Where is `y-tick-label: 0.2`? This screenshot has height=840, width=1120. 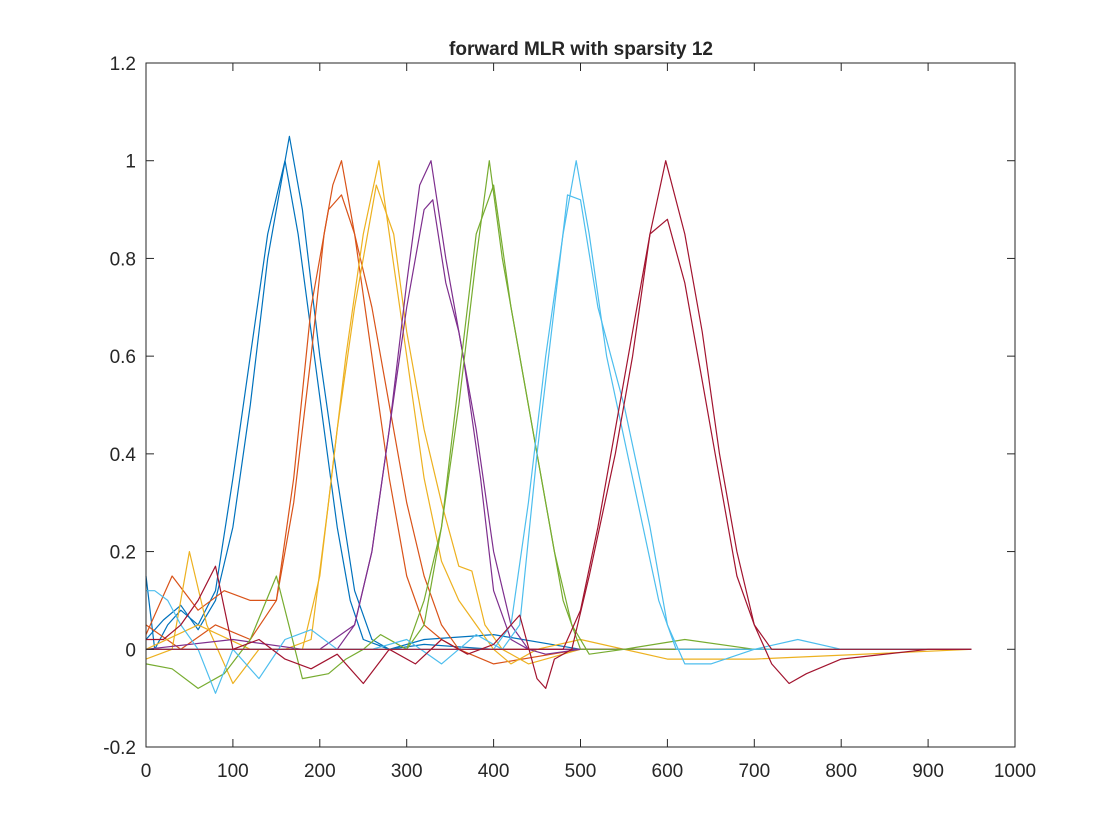
y-tick-label: 0.2 is located at coordinates (123, 553).